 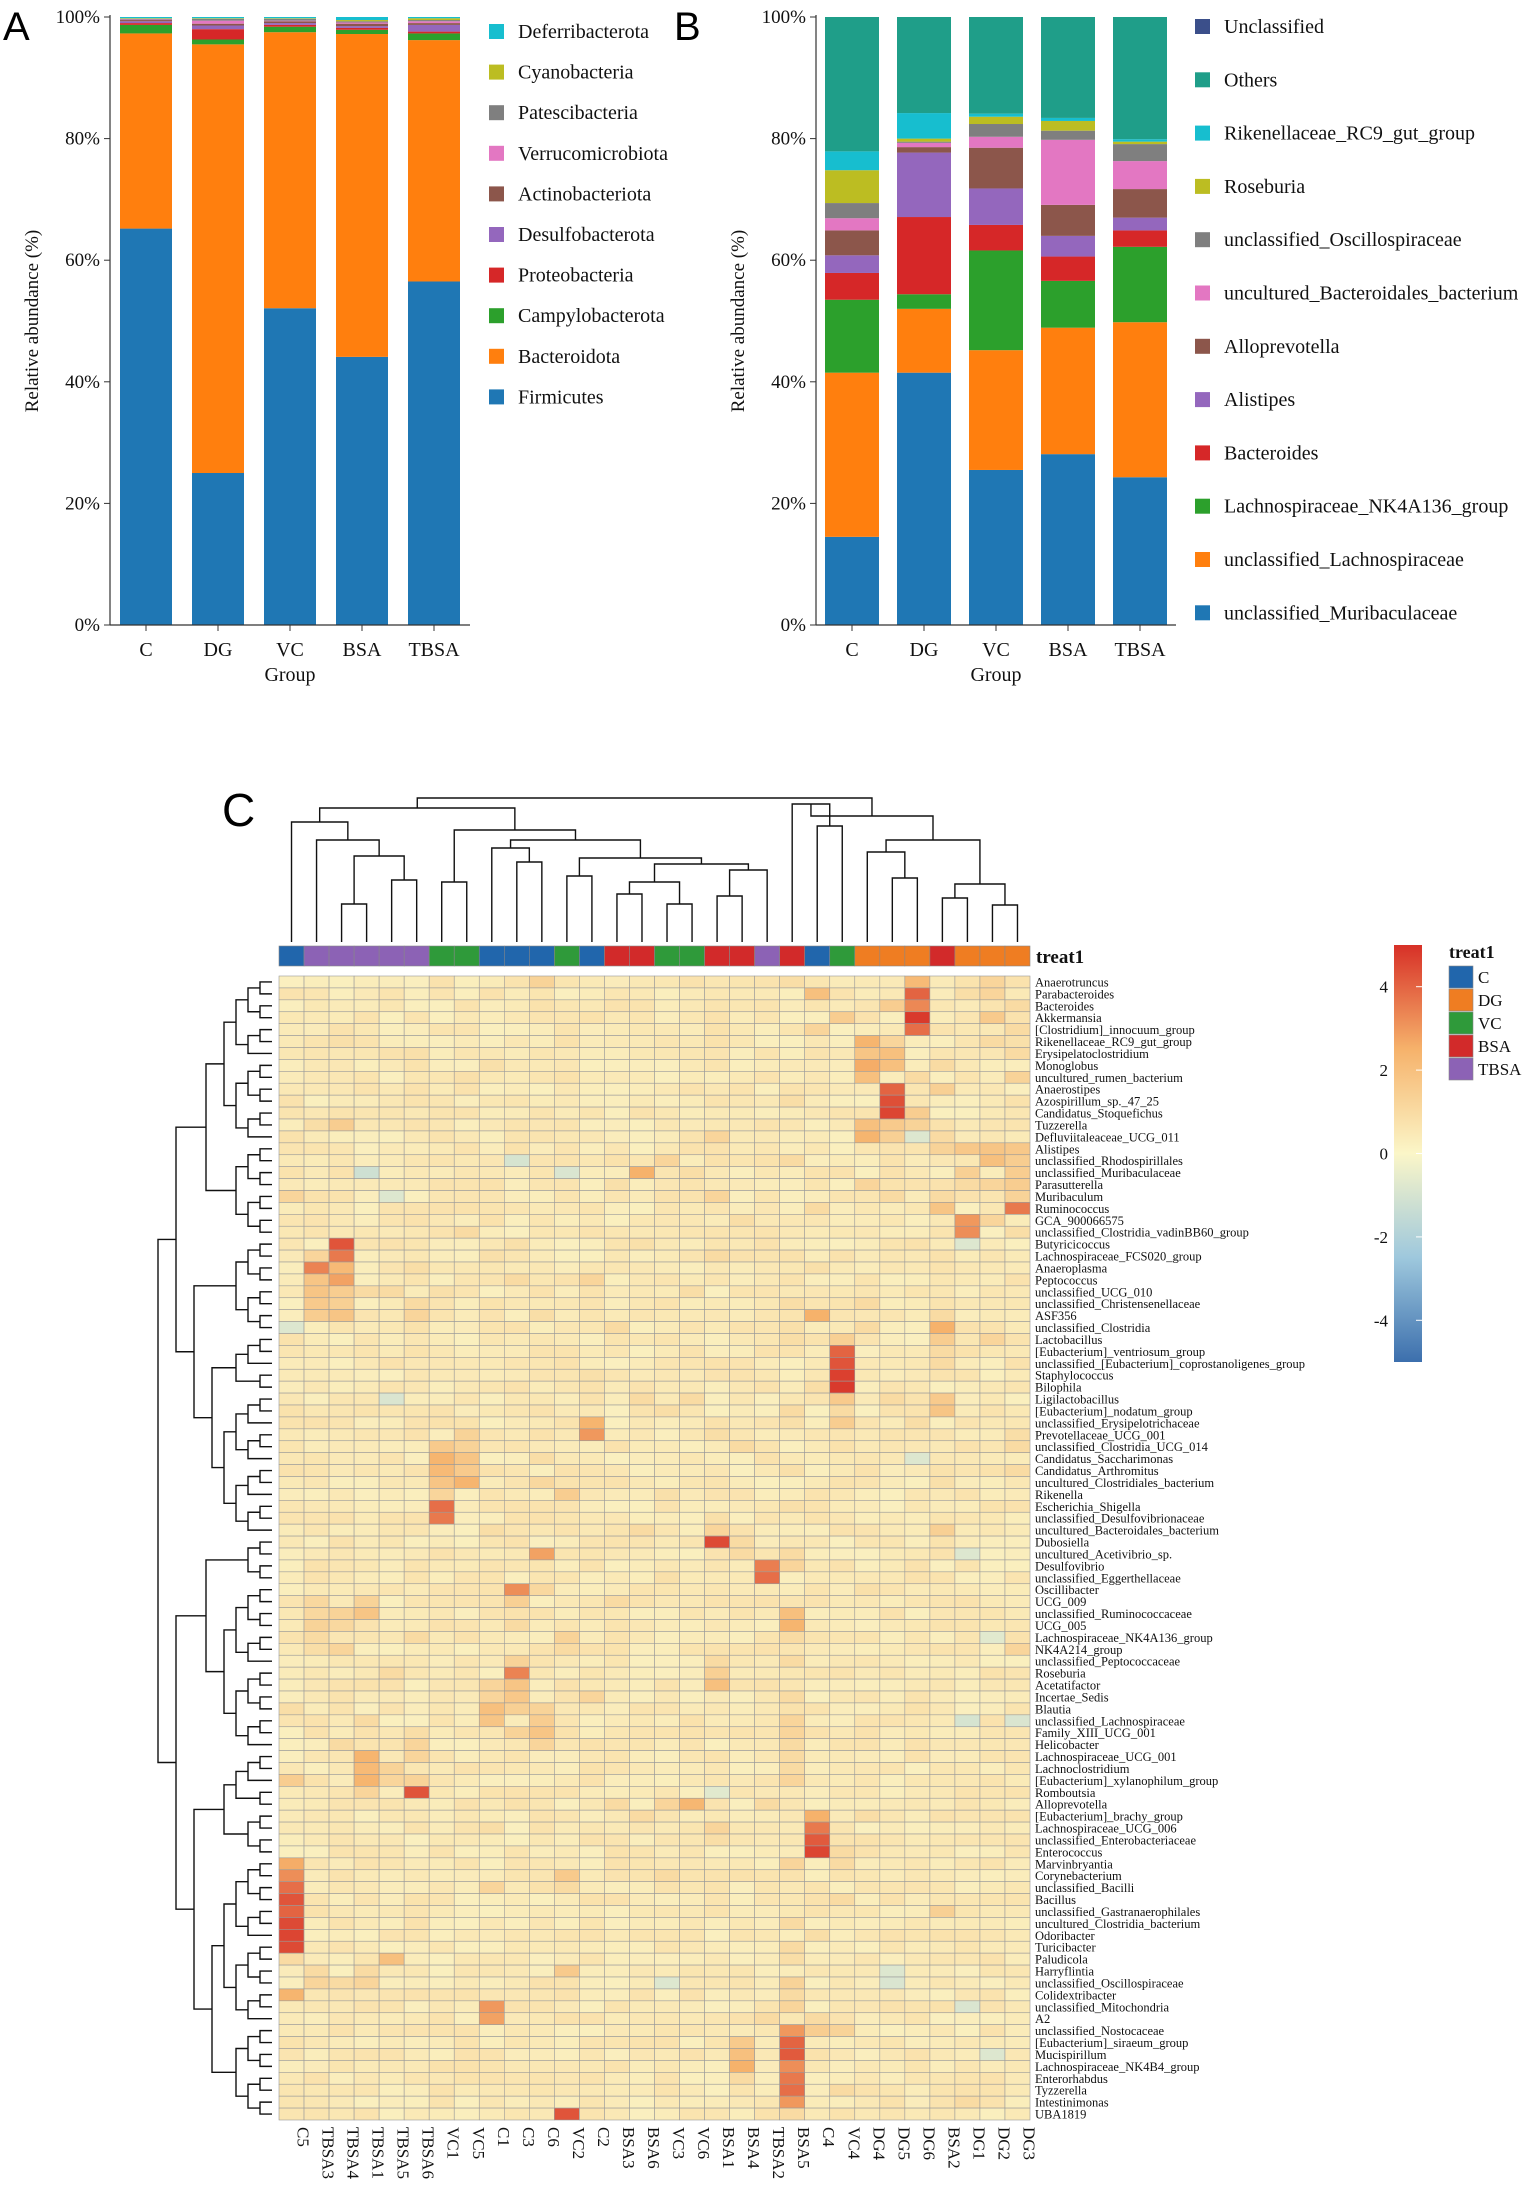 I want to click on colorbar-tick-label: -4, so click(x=1381, y=1320).